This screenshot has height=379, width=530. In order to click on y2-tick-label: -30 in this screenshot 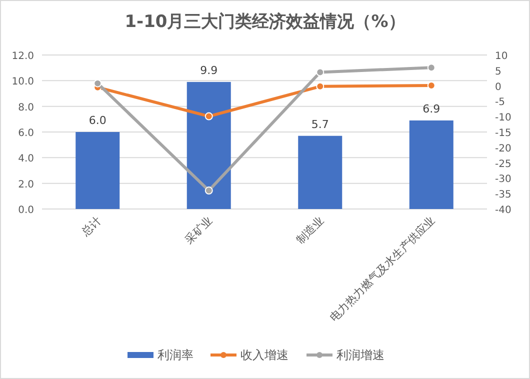, I will do `click(503, 180)`.